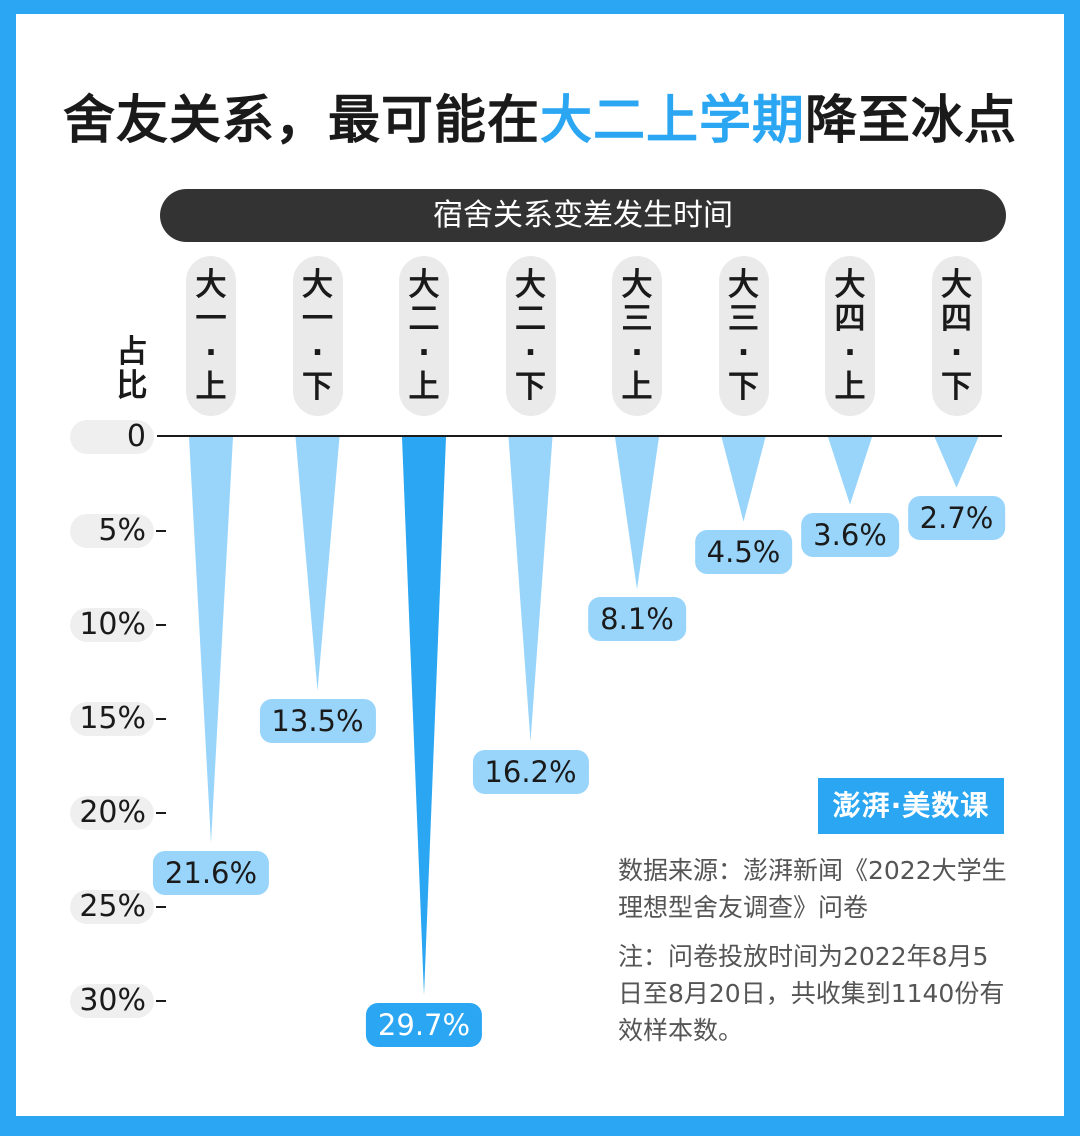  I want to click on y-tick-label: 30%, so click(112, 1000).